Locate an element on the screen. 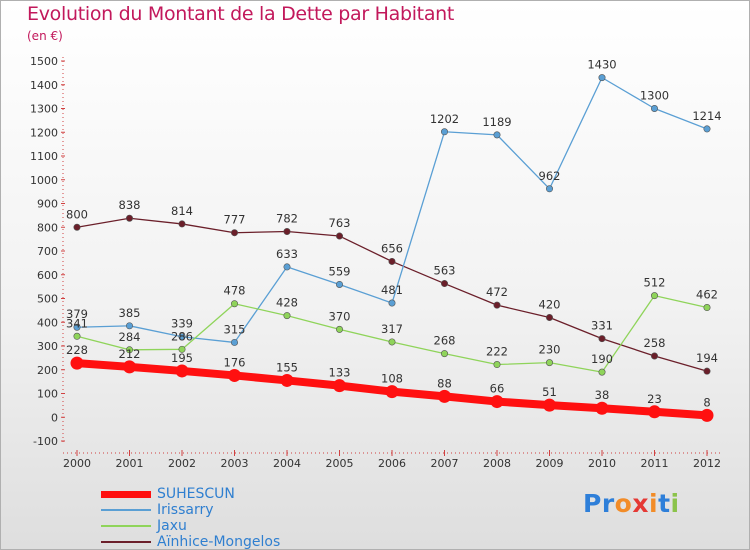 The height and width of the screenshot is (550, 750). data-label-a-nhice-mongelos: 258 is located at coordinates (655, 343).